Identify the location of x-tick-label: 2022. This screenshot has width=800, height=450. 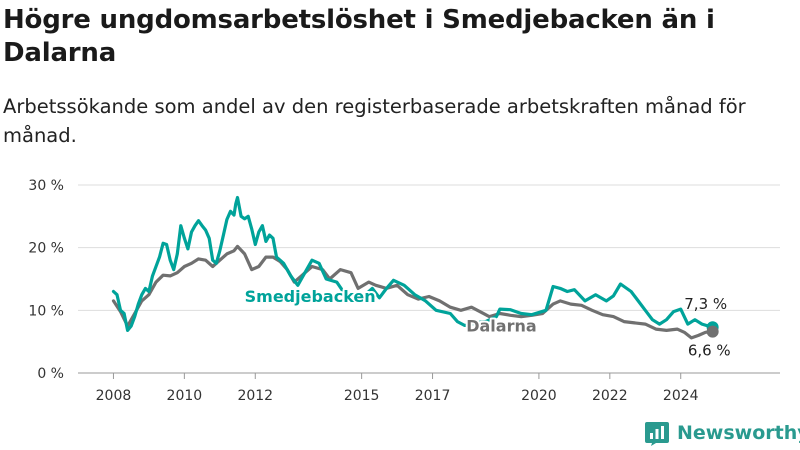
(610, 396).